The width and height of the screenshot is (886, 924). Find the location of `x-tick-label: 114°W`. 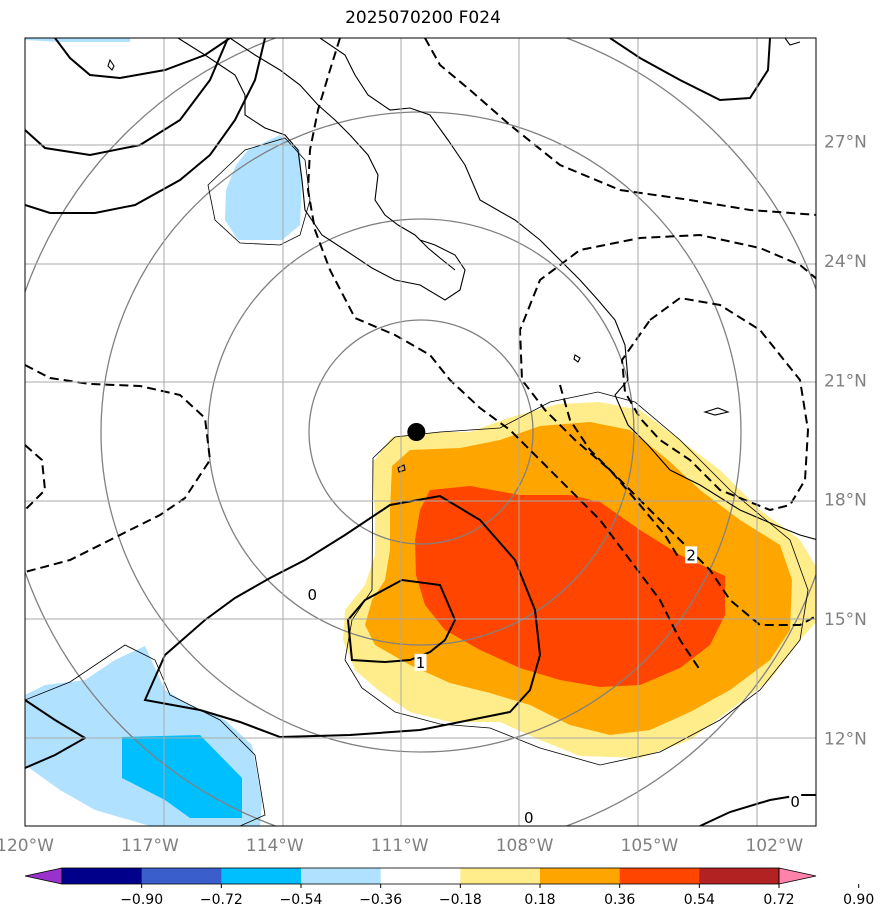

x-tick-label: 114°W is located at coordinates (275, 846).